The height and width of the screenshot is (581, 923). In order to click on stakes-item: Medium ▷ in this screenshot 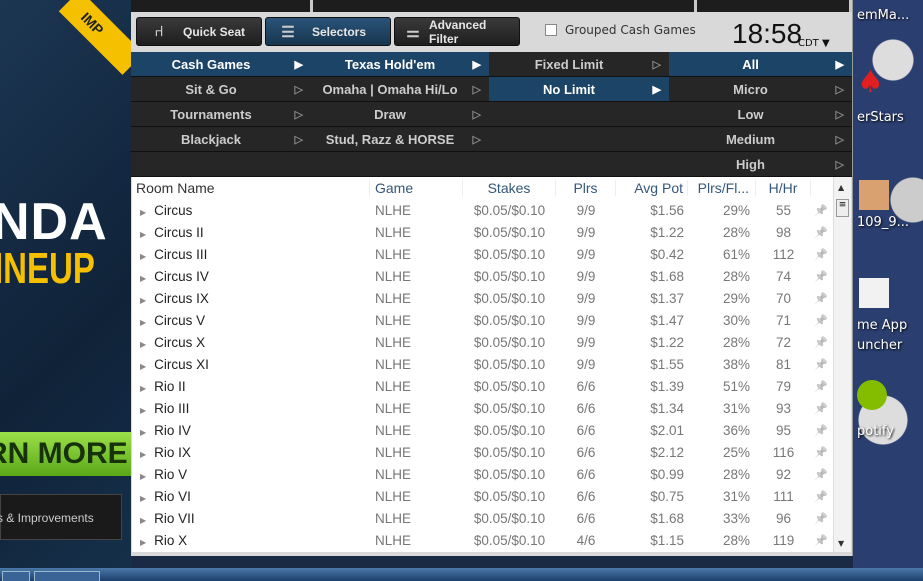, I will do `click(760, 139)`.